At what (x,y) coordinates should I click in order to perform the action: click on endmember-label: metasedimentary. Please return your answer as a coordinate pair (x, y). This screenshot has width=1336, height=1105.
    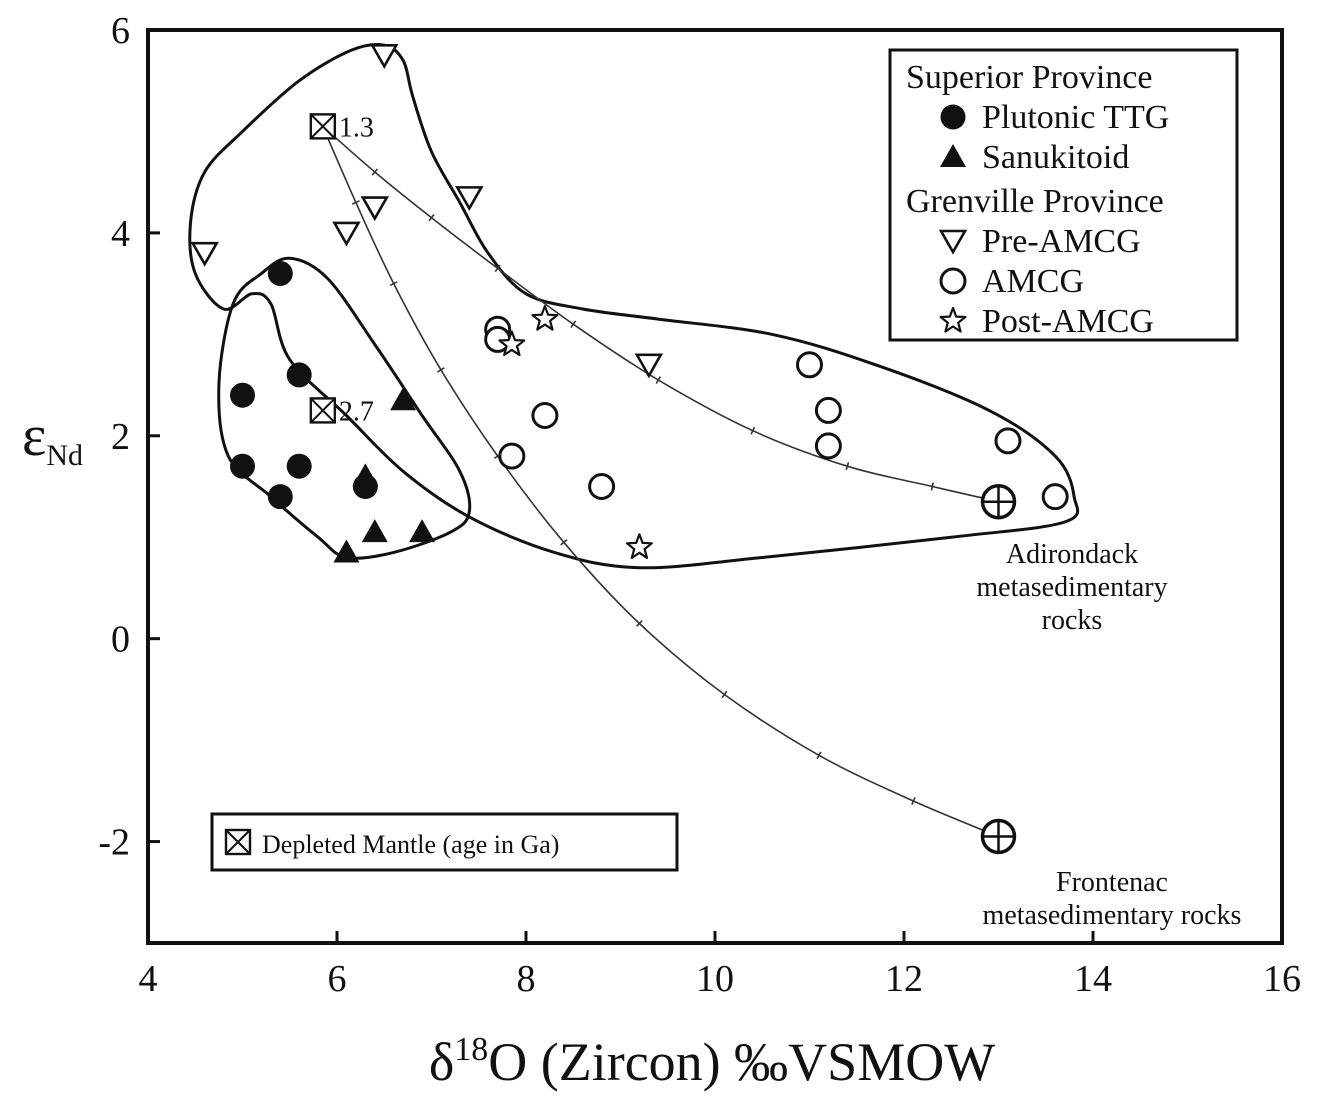
    Looking at the image, I should click on (1071, 587).